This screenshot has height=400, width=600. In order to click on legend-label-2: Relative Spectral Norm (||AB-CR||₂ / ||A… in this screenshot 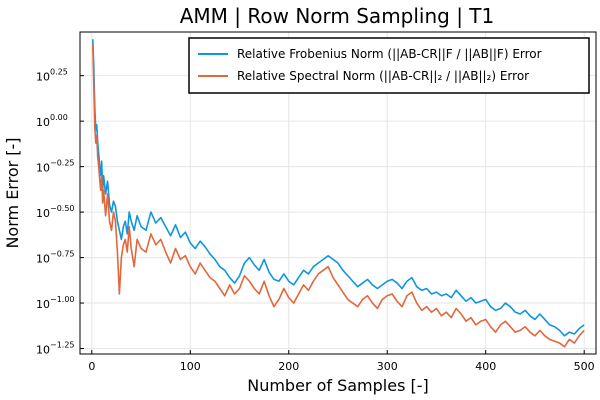, I will do `click(383, 76)`.